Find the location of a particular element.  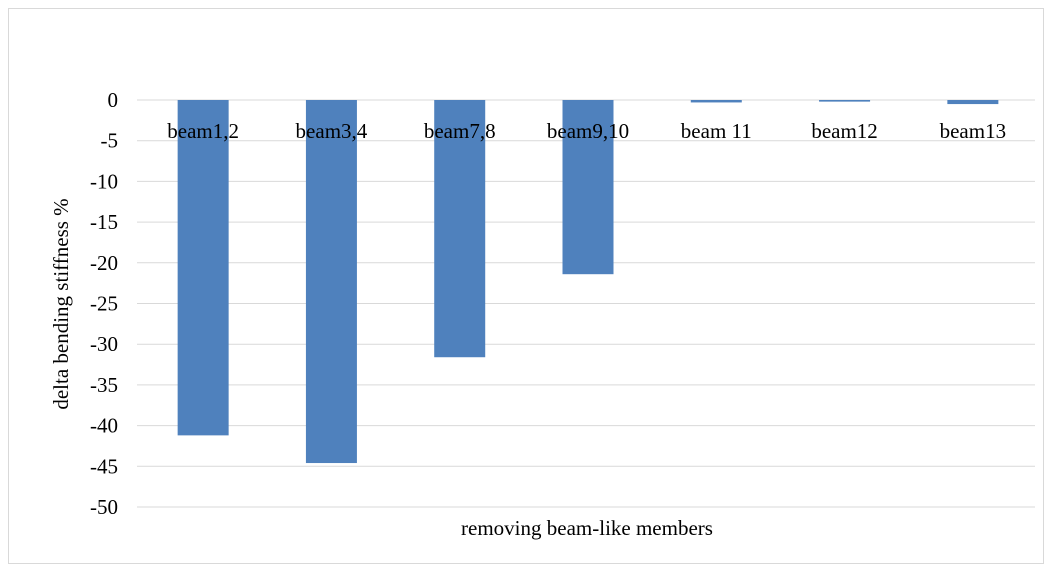

y-tick-label: -50 is located at coordinates (104, 507).